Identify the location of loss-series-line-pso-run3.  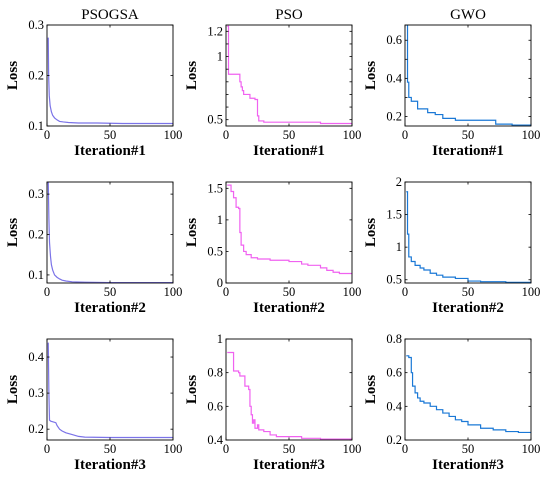
(289, 395).